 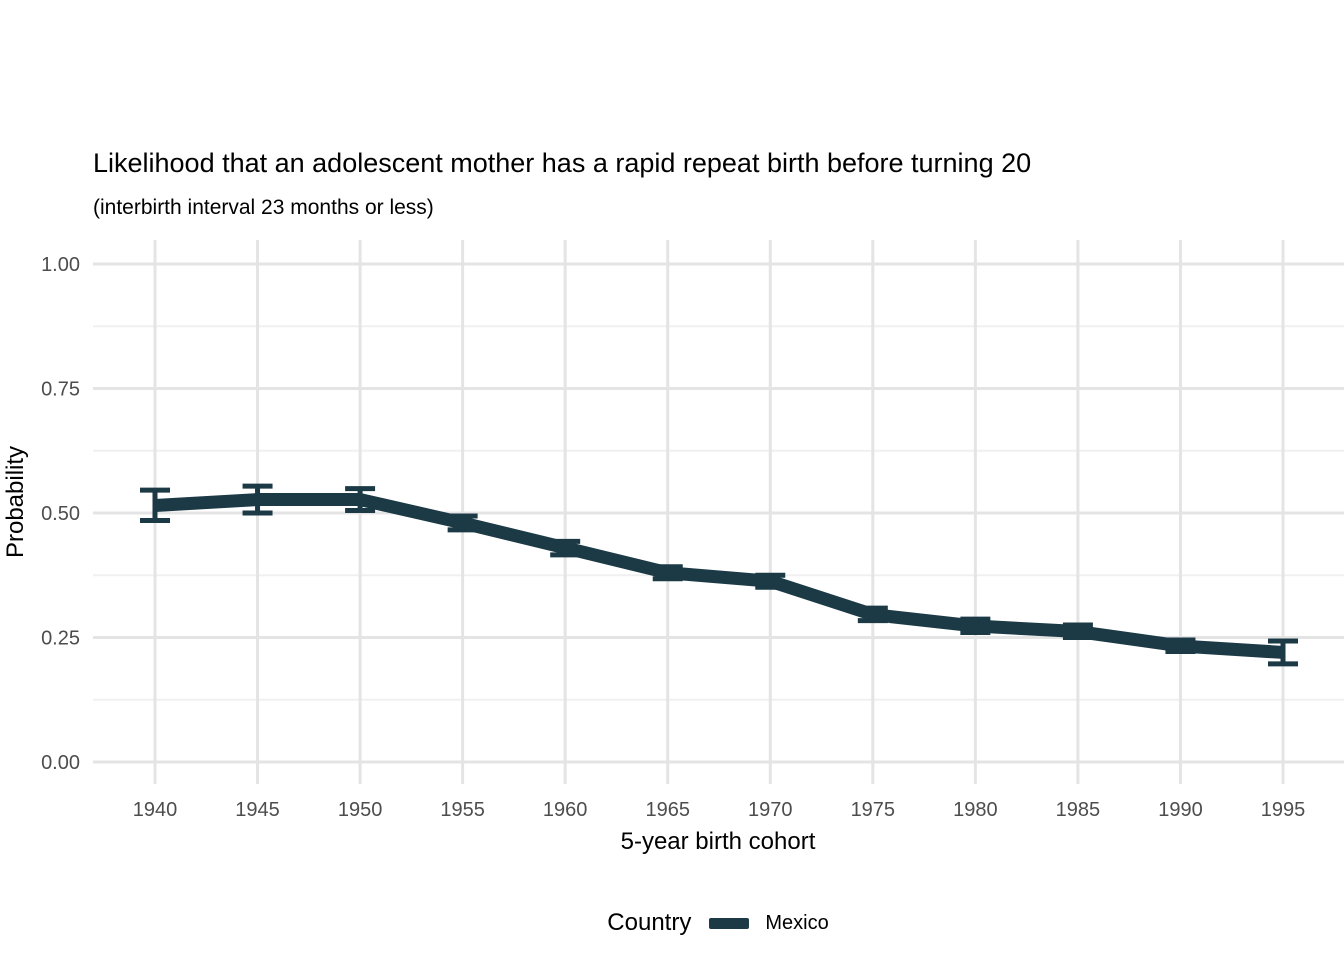 I want to click on y-tick-label: 0.25, so click(x=60, y=639).